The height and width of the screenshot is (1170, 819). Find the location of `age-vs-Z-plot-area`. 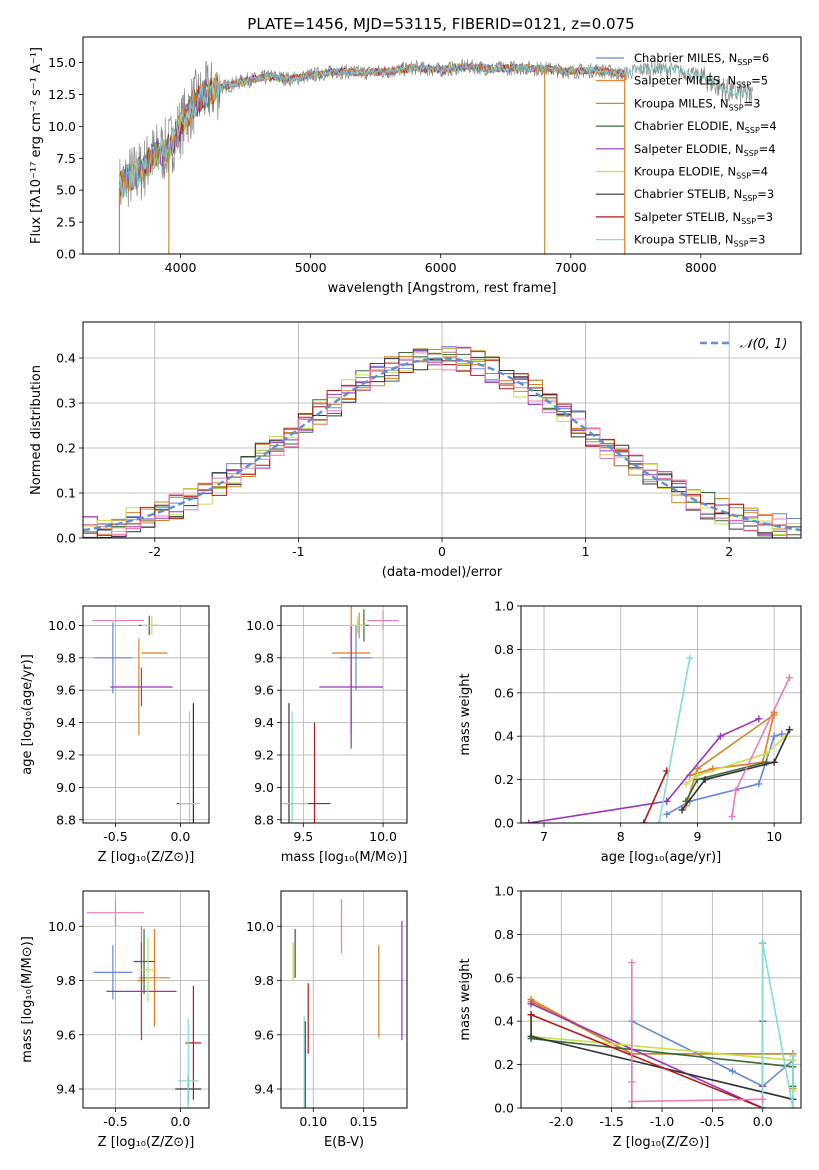

age-vs-Z-plot-area is located at coordinates (146, 719).